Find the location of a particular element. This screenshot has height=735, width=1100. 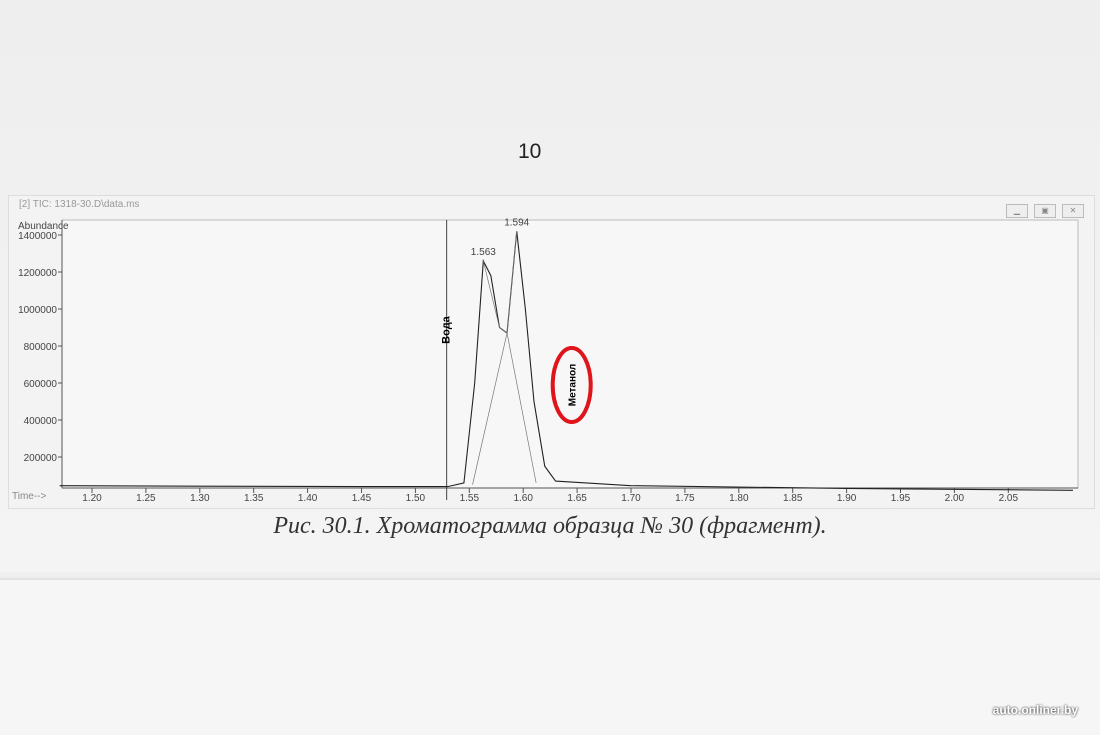

x-tick-label: 1.25 is located at coordinates (146, 498).